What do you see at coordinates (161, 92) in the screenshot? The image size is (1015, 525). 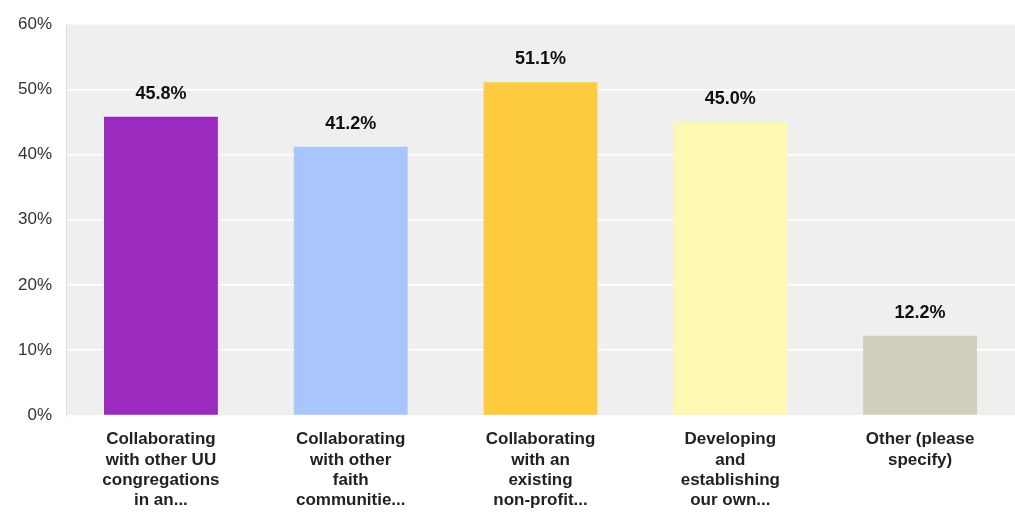 I see `data-label: 45.8%` at bounding box center [161, 92].